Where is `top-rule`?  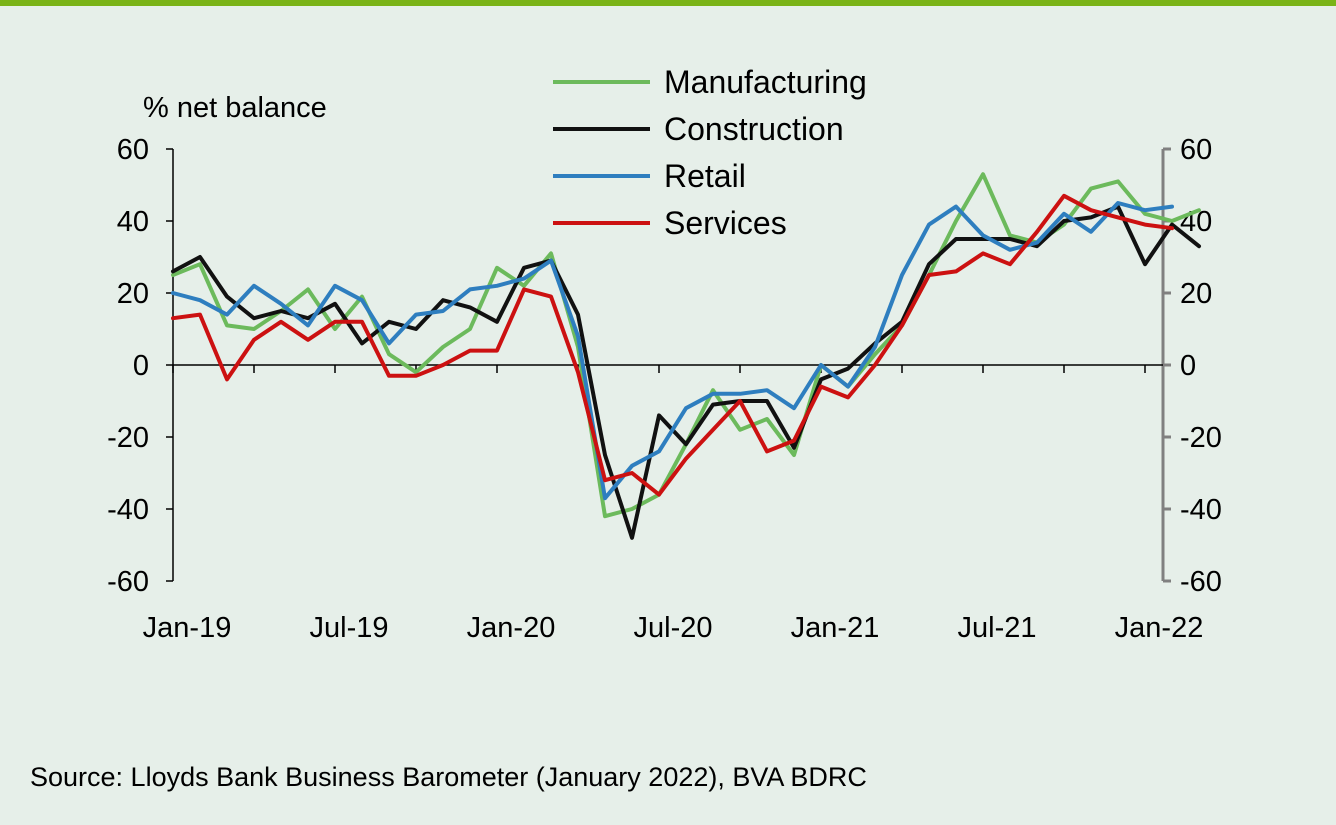 top-rule is located at coordinates (668, 3).